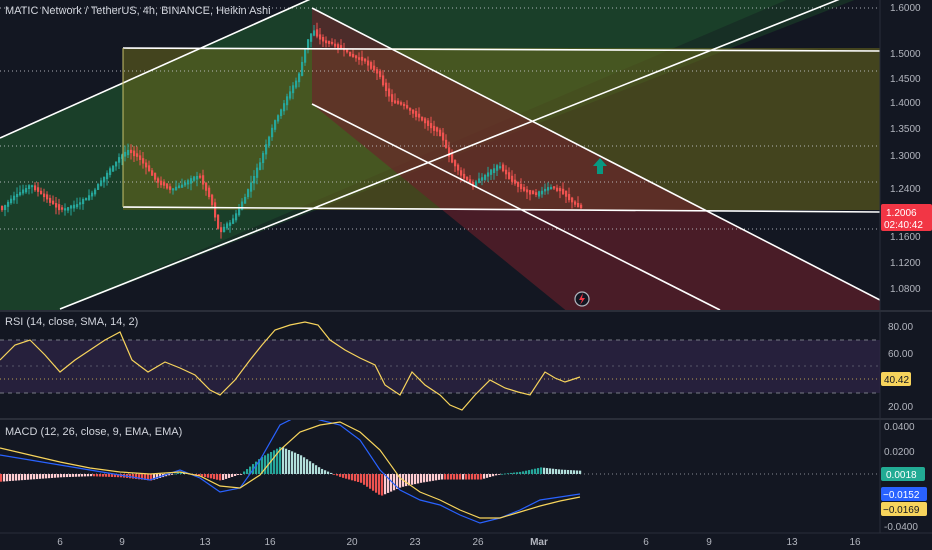 The image size is (932, 550). What do you see at coordinates (352, 542) in the screenshot?
I see `time-axis-tick: 20` at bounding box center [352, 542].